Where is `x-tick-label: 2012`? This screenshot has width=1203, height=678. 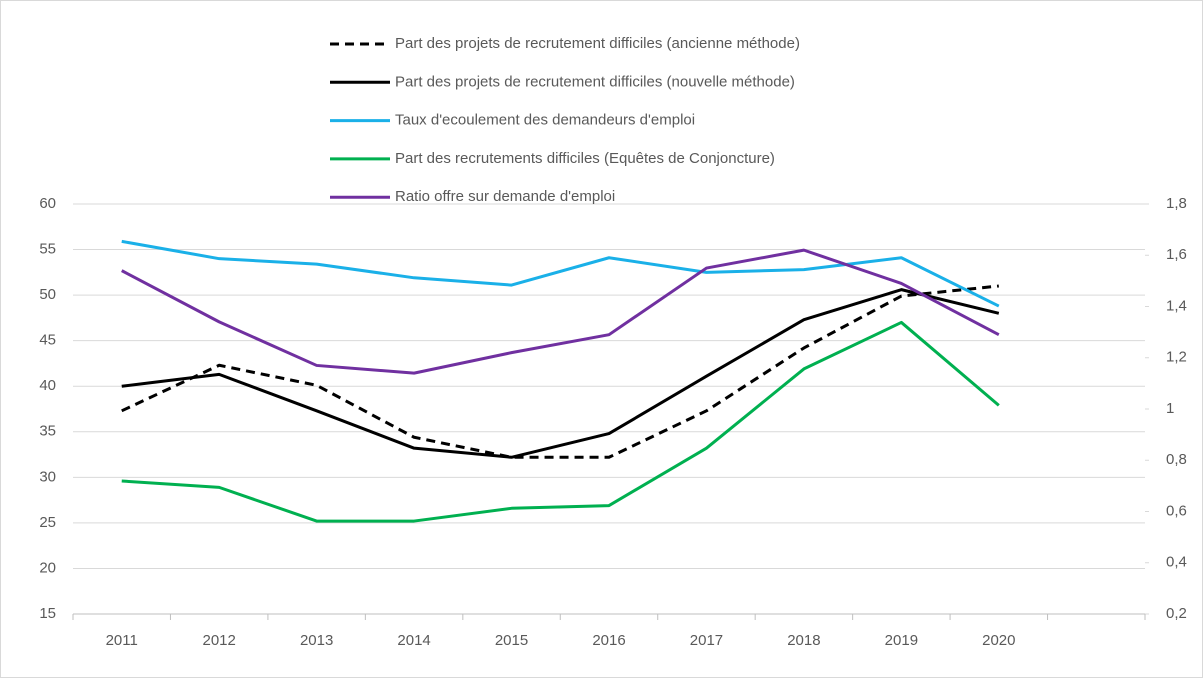
x-tick-label: 2012 is located at coordinates (218, 640).